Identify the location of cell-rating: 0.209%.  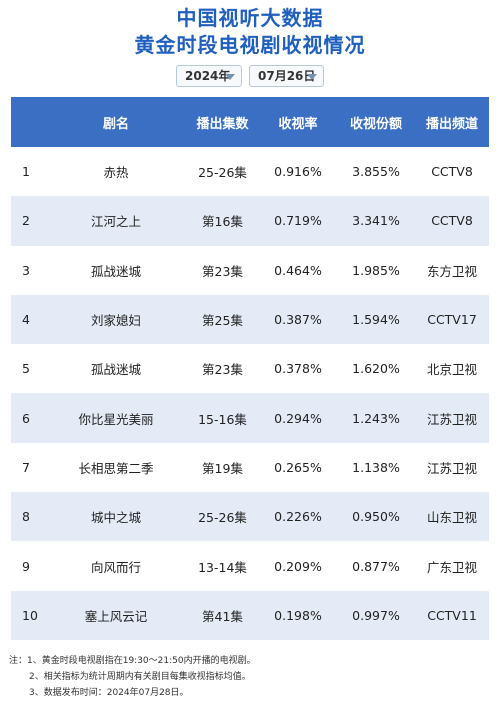
(298, 566).